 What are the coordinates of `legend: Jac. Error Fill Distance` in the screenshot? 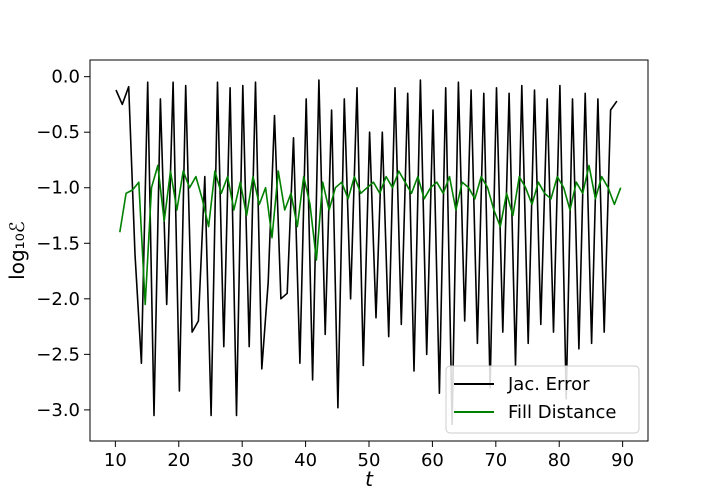 It's located at (542, 399).